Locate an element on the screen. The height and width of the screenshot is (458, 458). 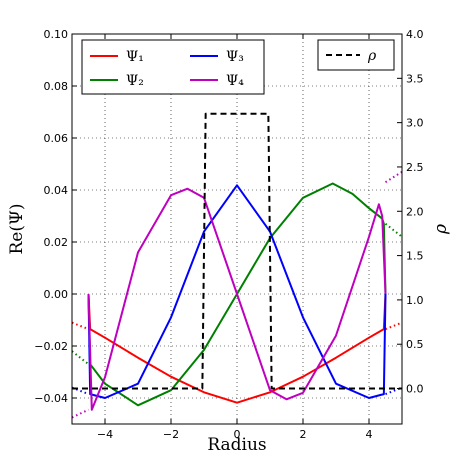
x-axis-title: Radius is located at coordinates (236, 445).